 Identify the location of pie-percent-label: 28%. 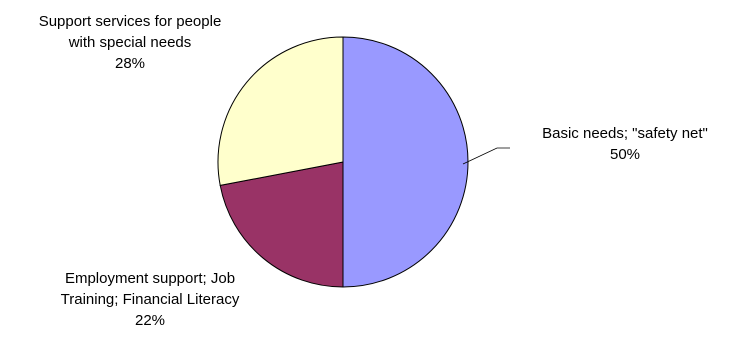
(130, 63).